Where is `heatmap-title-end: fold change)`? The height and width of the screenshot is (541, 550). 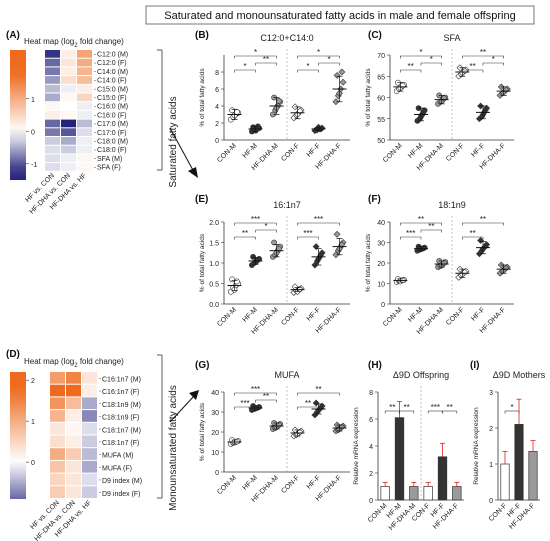
heatmap-title-end: fold change) is located at coordinates (101, 41).